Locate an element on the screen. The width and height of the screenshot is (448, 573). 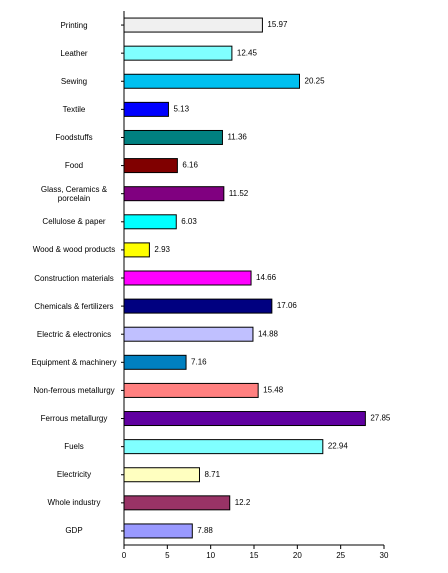
y-tick-label: Electric & electronics is located at coordinates (74, 334).